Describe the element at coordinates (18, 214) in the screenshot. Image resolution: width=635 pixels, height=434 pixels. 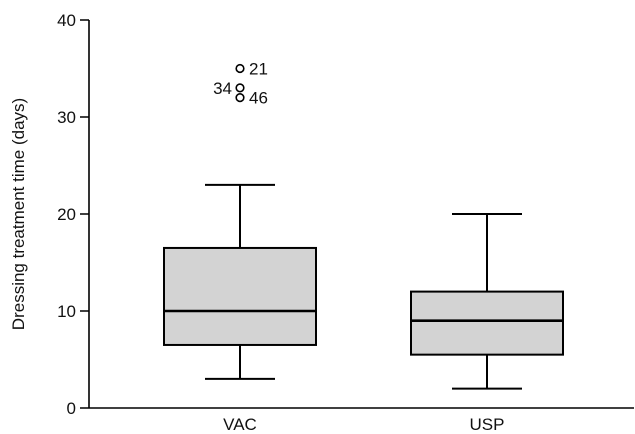
I see `y-axis-title: Dressing treatment time (days)` at that location.